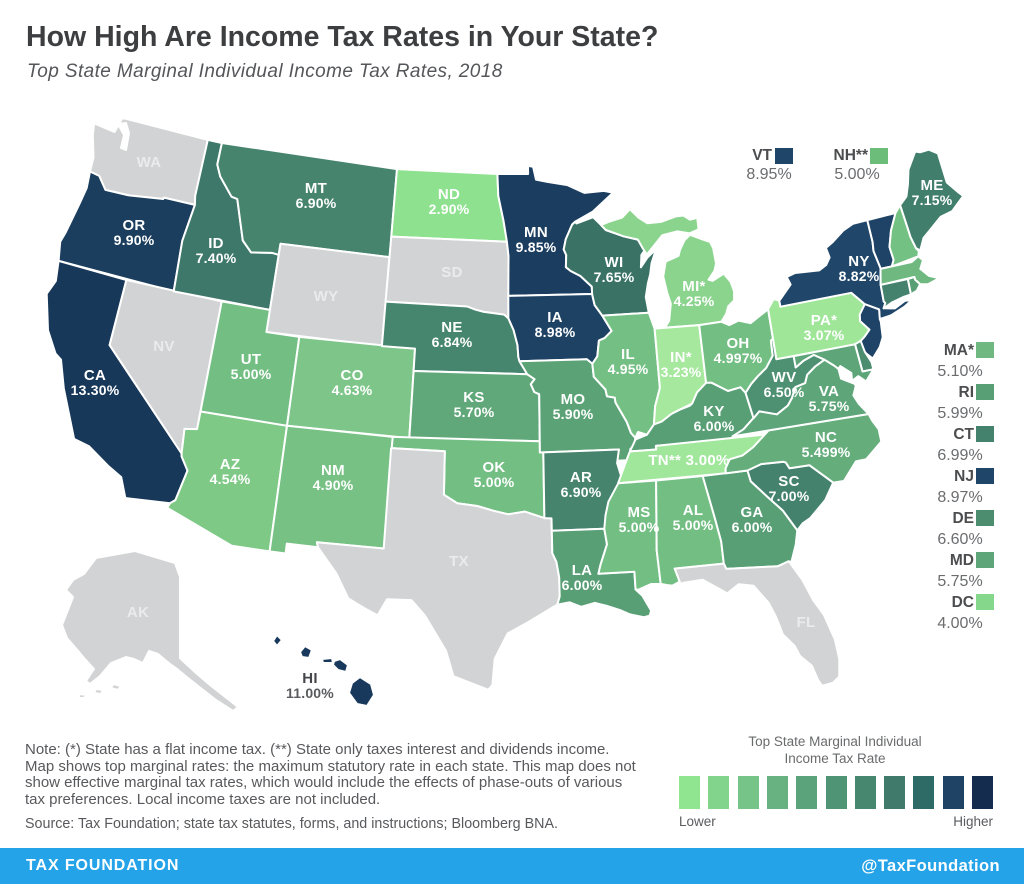  Describe the element at coordinates (149, 162) in the screenshot. I see `svg-text: WA` at that location.